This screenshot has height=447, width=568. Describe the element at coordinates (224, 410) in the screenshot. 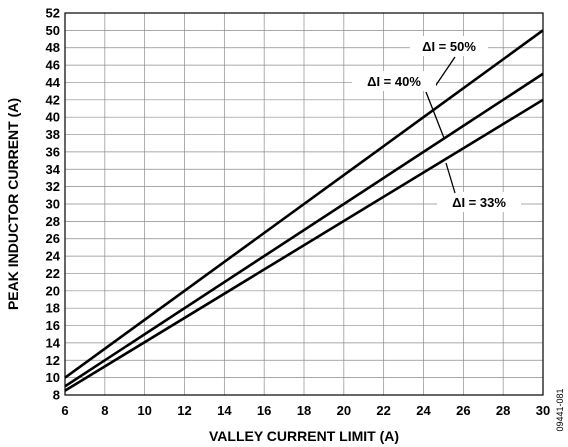

I see `x-tick-label: 14` at that location.